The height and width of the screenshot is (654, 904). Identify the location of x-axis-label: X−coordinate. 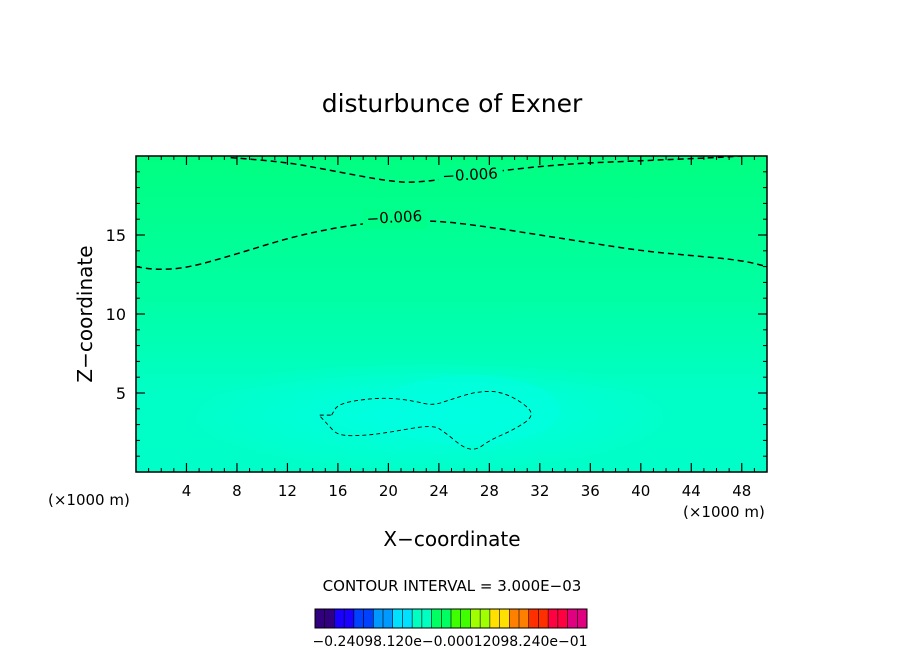
(451, 539).